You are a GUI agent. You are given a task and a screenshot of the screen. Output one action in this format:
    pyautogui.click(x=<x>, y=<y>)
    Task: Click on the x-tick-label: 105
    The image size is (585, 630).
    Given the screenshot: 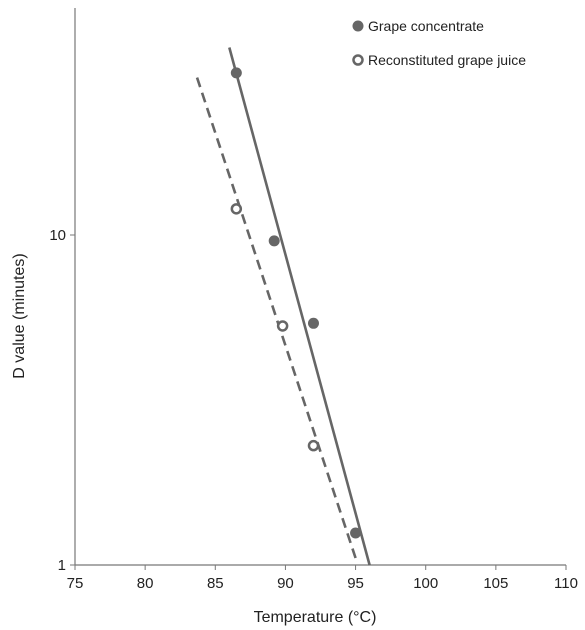 What is the action you would take?
    pyautogui.click(x=495, y=583)
    